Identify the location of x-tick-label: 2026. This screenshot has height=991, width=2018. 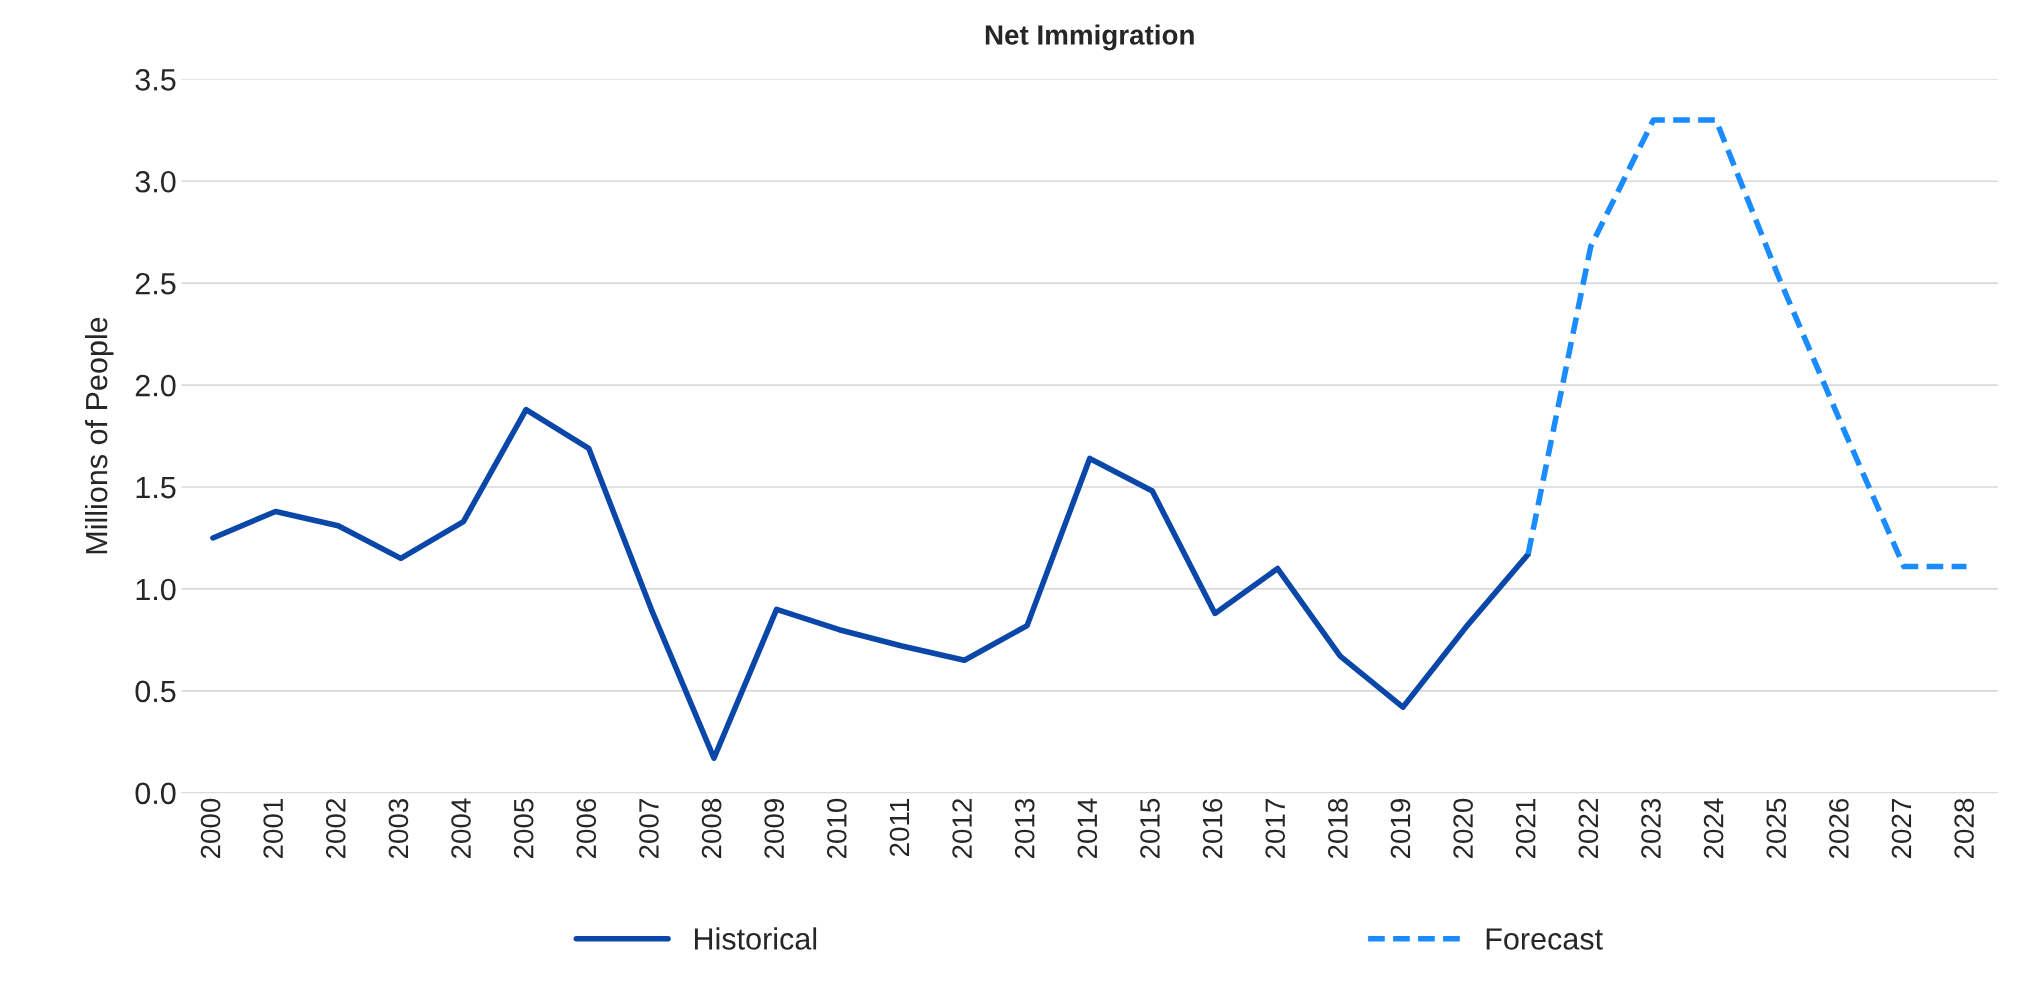
(1839, 828).